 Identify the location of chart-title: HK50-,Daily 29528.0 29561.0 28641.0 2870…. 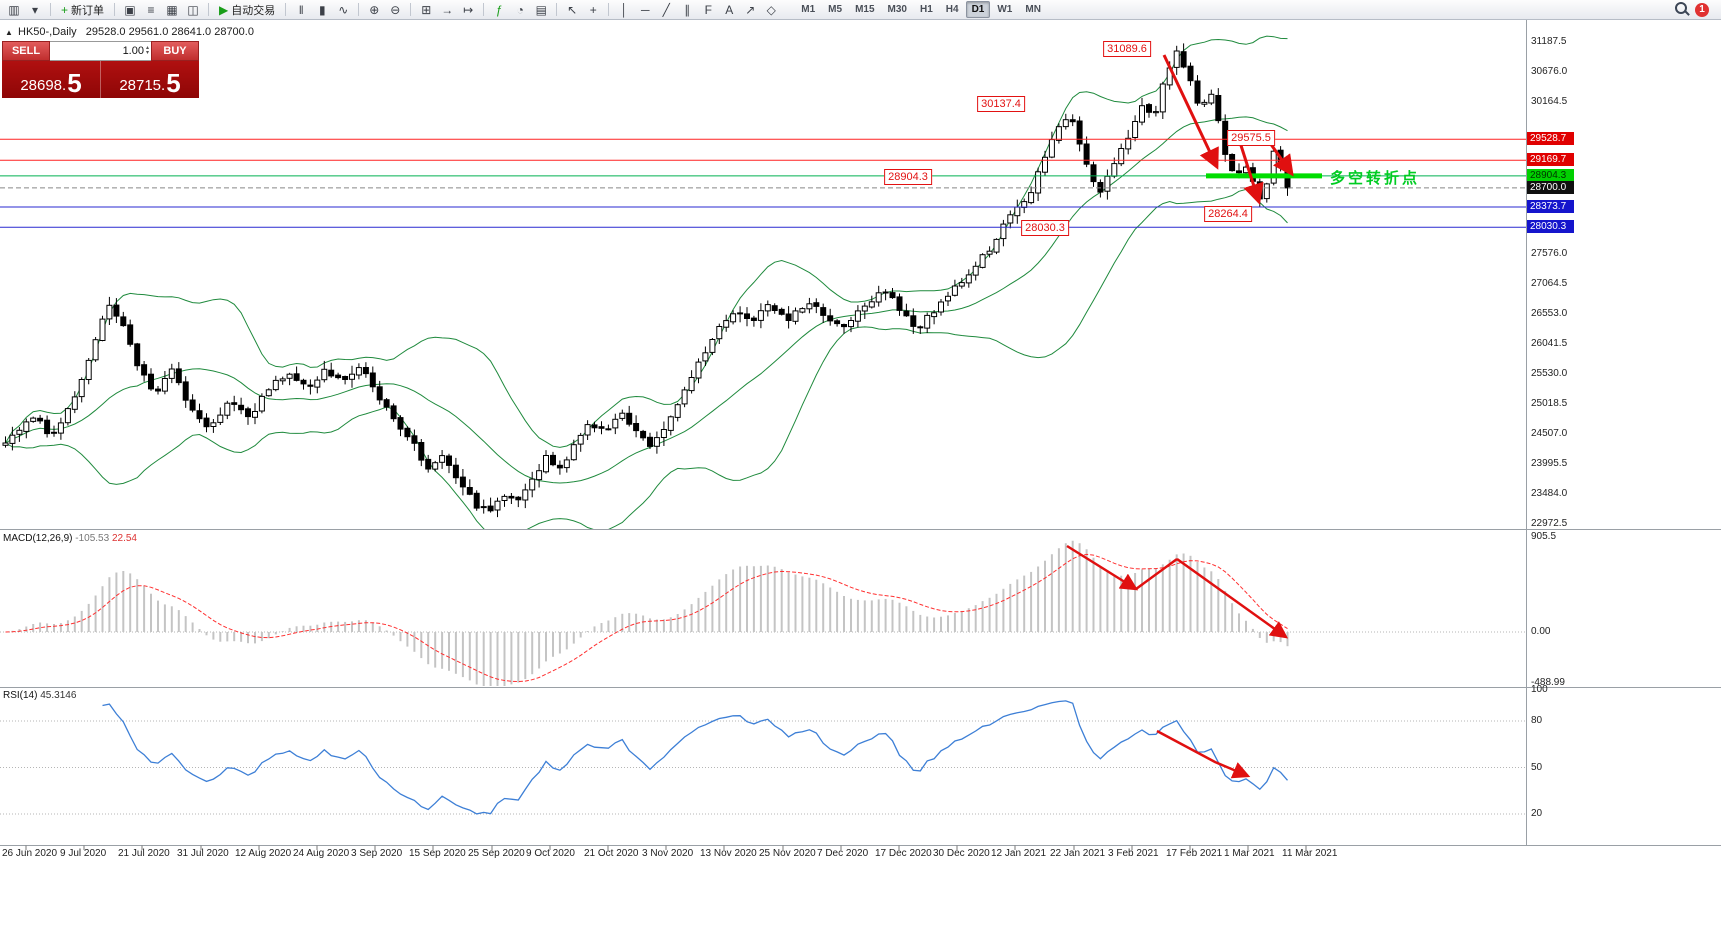
(136, 32).